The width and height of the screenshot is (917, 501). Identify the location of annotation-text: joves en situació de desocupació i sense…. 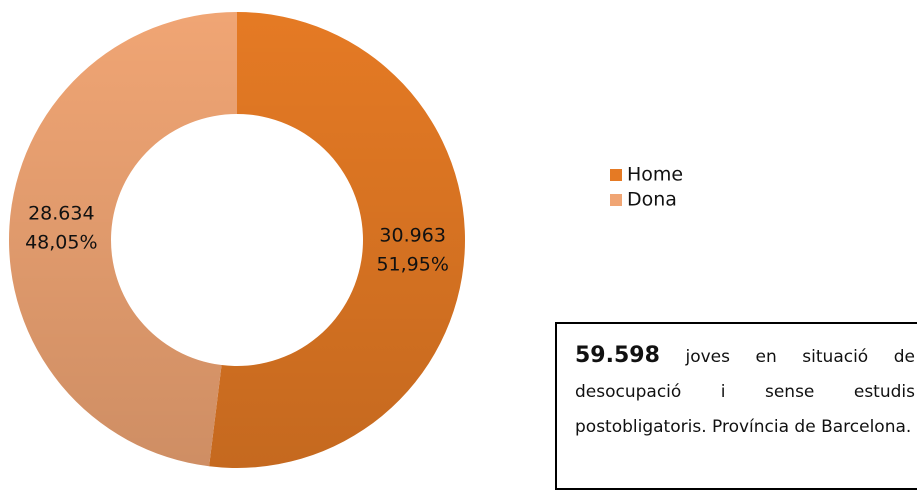
(745, 392).